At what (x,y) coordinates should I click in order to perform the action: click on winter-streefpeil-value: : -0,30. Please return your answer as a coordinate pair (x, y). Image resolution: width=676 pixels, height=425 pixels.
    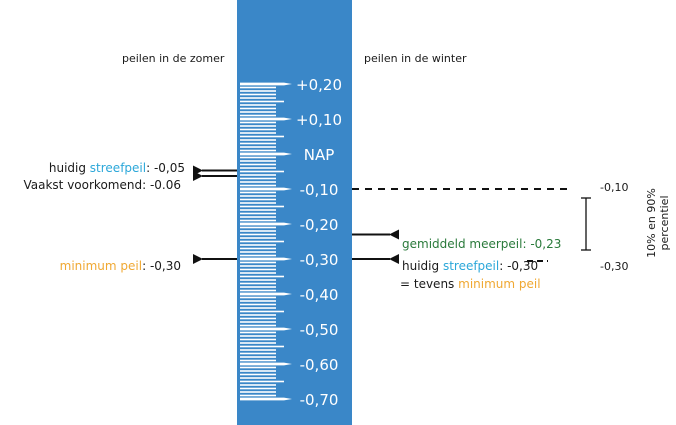
    Looking at the image, I should click on (518, 266).